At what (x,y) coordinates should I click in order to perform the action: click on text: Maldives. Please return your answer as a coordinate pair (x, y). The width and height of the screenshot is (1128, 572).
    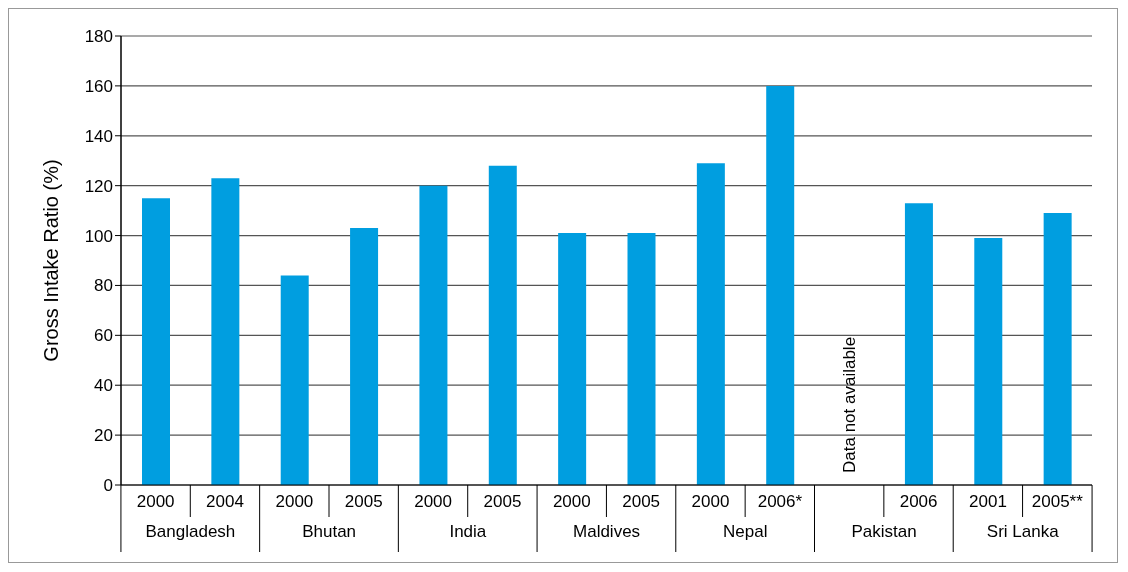
    Looking at the image, I should click on (607, 531).